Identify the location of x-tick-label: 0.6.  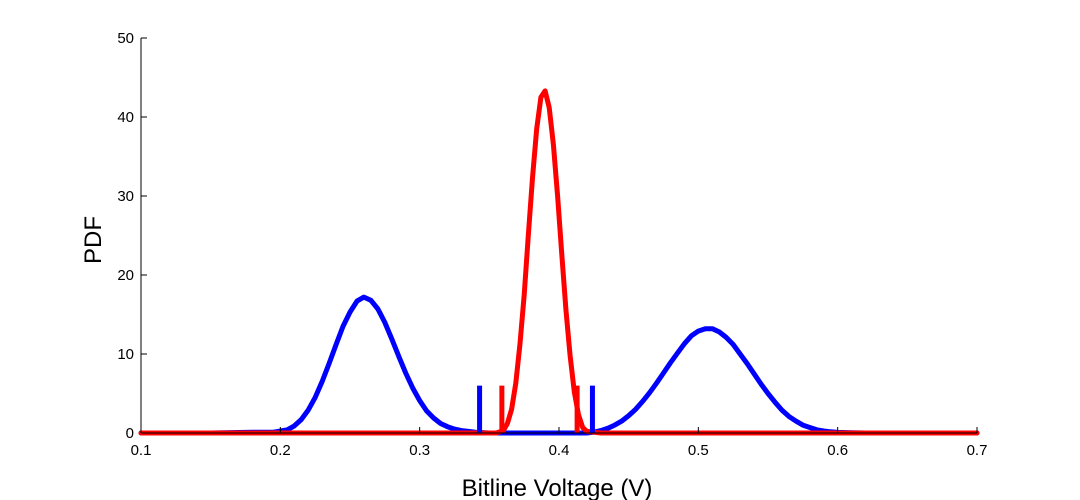
(837, 450).